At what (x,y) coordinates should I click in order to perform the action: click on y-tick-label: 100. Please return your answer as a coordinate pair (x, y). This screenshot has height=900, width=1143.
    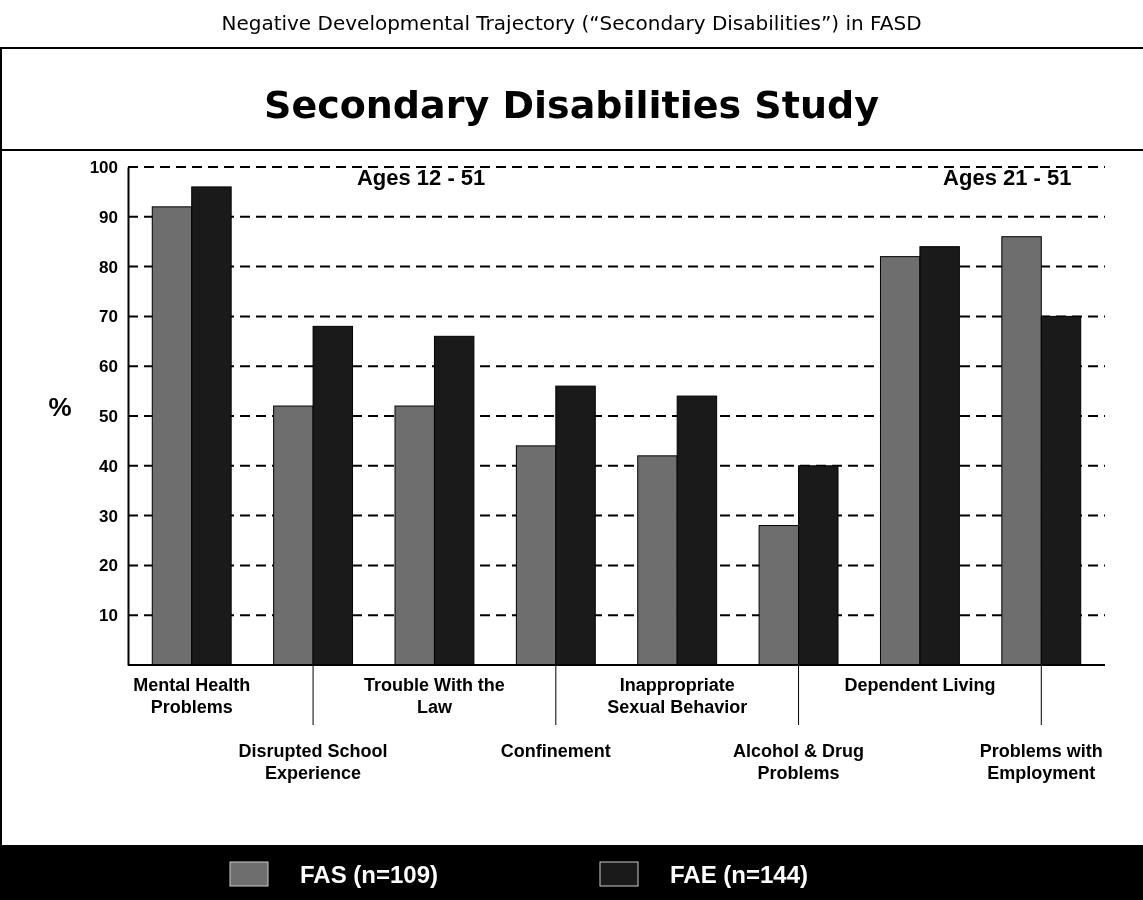
    Looking at the image, I should click on (103, 167).